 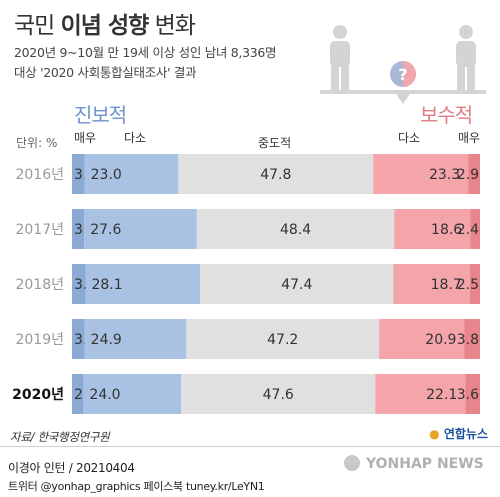 I want to click on brand-banner: YONHAP NEWS, so click(x=400, y=463).